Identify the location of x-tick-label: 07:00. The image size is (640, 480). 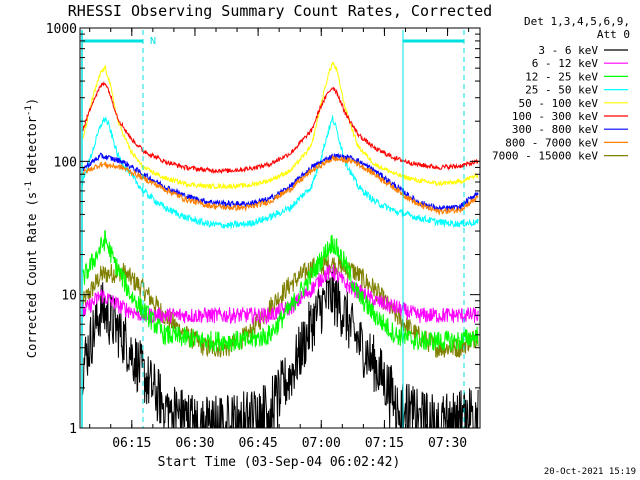
(321, 443).